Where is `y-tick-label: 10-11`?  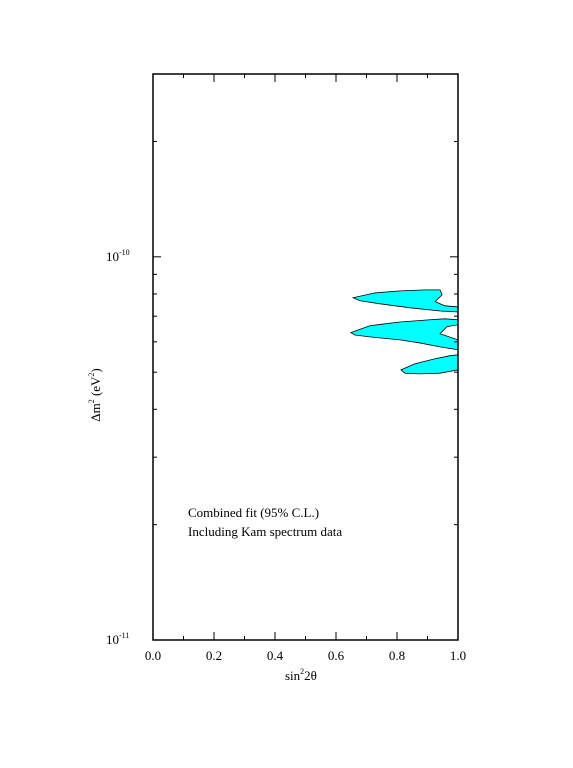
y-tick-label: 10-11 is located at coordinates (117, 639).